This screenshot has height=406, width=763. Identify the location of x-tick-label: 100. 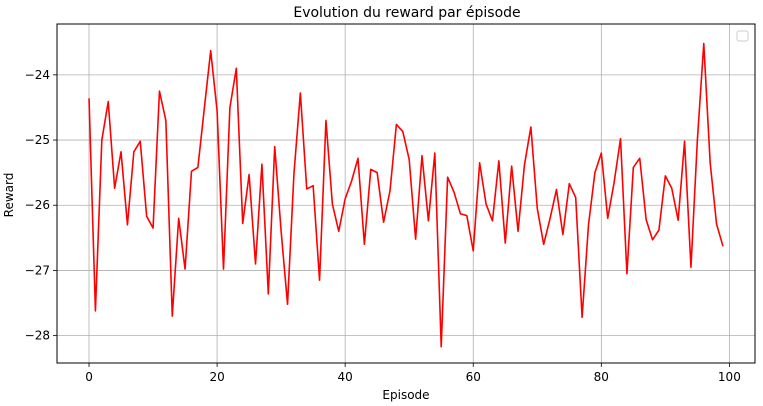
(729, 377).